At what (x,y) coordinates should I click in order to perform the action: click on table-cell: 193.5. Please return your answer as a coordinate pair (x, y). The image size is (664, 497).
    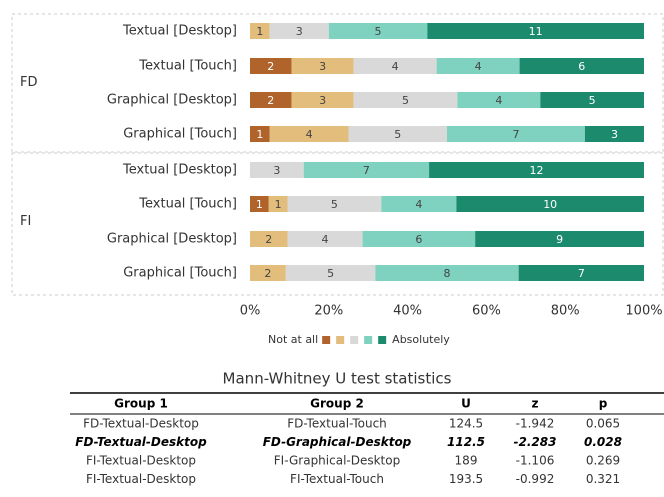
    Looking at the image, I should click on (466, 479).